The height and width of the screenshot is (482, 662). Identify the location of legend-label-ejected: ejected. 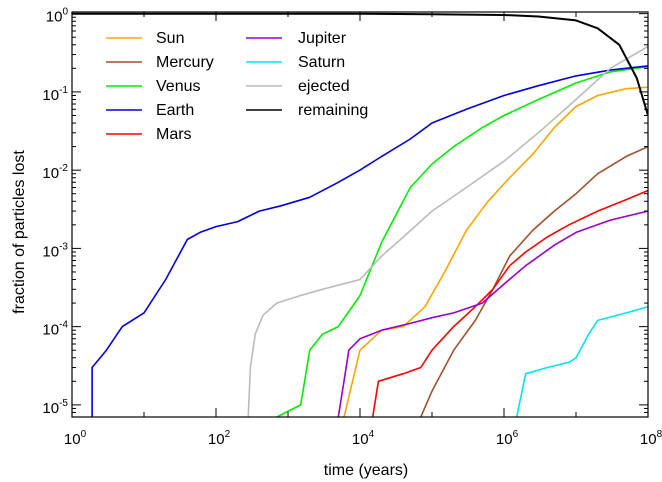
(324, 86).